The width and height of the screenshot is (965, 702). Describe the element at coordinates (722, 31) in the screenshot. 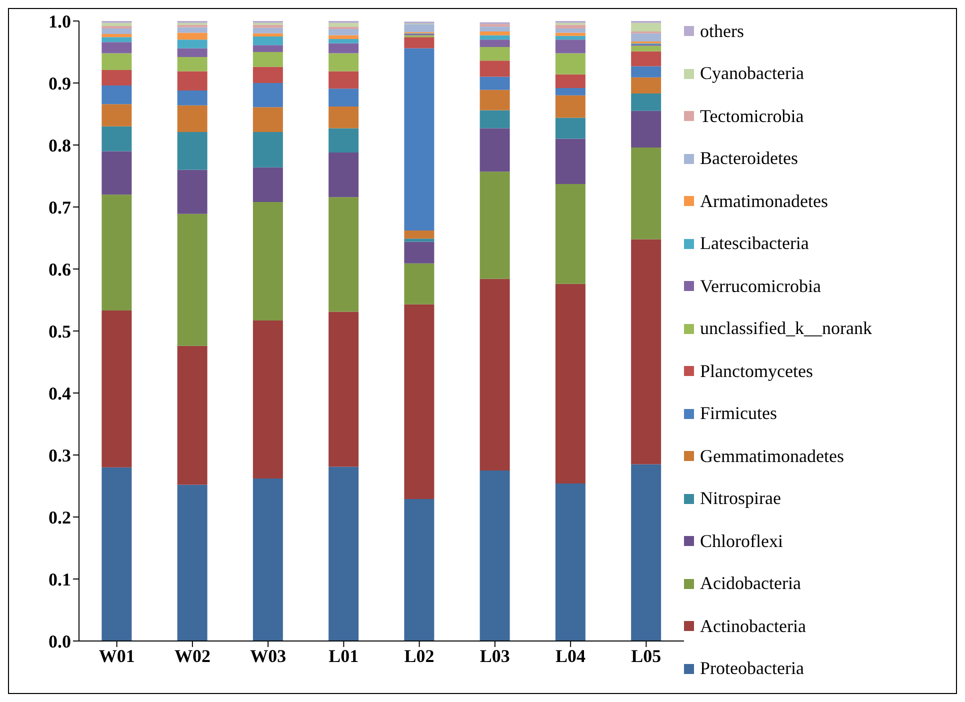

I see `legend-label: others` at that location.